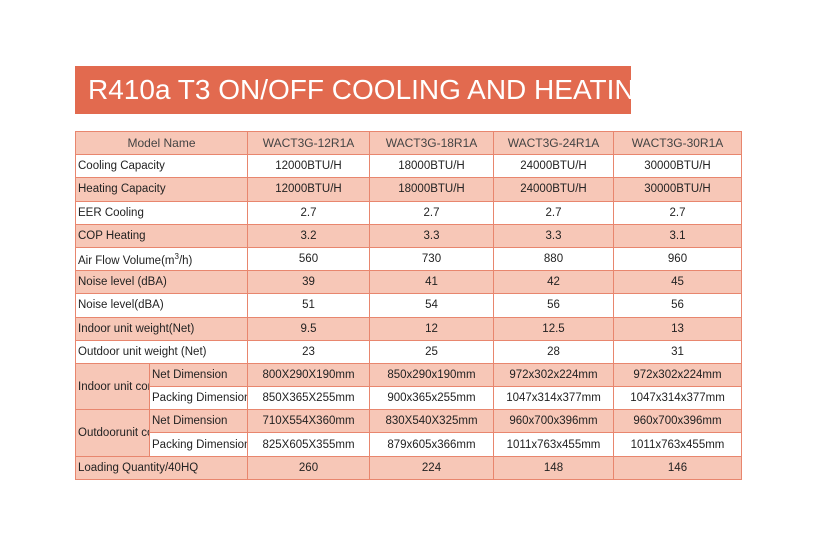 The height and width of the screenshot is (540, 827). Describe the element at coordinates (431, 421) in the screenshot. I see `cell-value: 830X540X325mm` at that location.